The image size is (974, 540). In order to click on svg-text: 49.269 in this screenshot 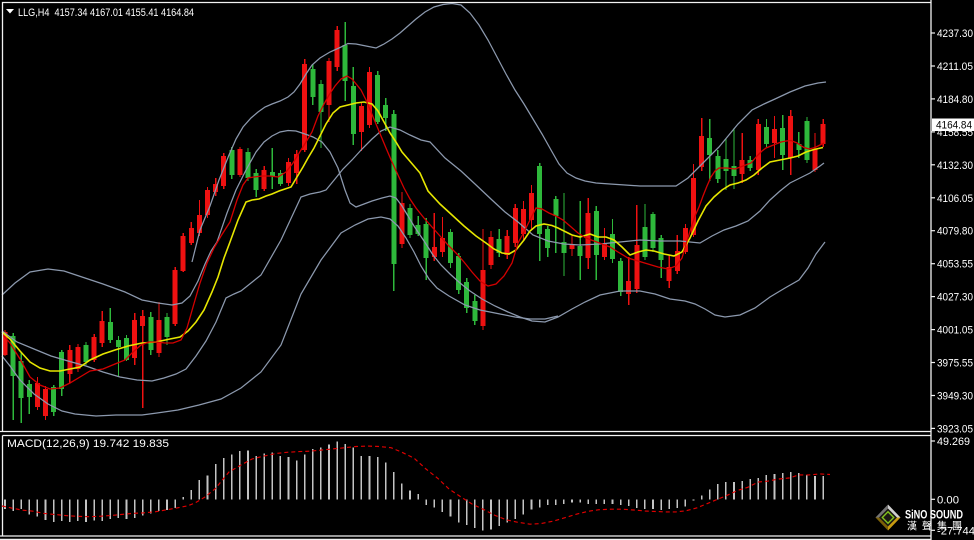, I will do `click(953, 442)`.